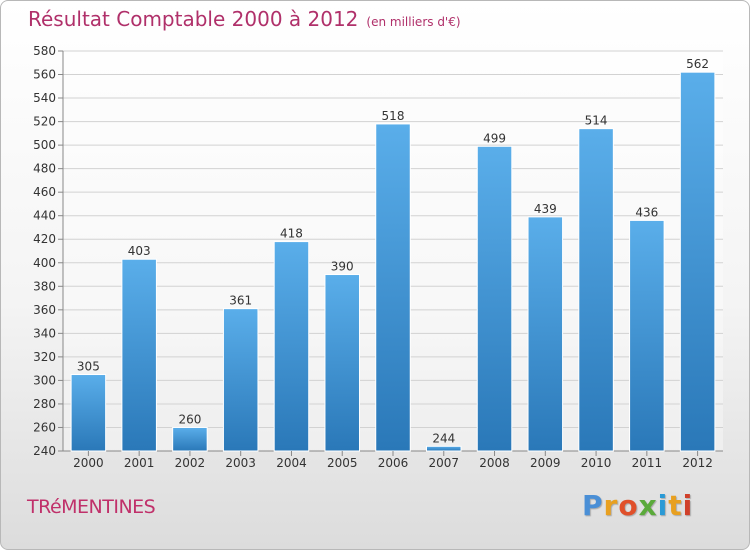  Describe the element at coordinates (648, 505) in the screenshot. I see `logo-letter-3: x` at that location.